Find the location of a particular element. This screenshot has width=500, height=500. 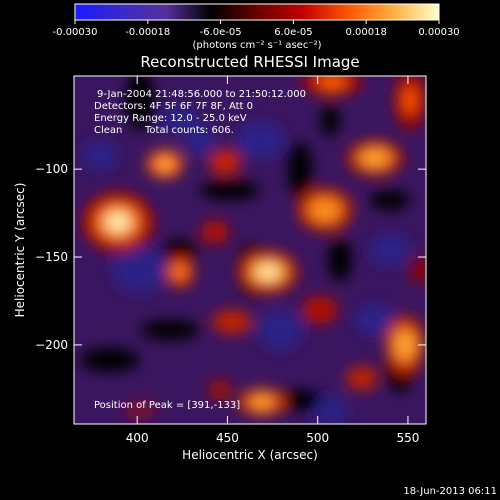

x-axis-label: Heliocentric X (arcsec) is located at coordinates (250, 455).